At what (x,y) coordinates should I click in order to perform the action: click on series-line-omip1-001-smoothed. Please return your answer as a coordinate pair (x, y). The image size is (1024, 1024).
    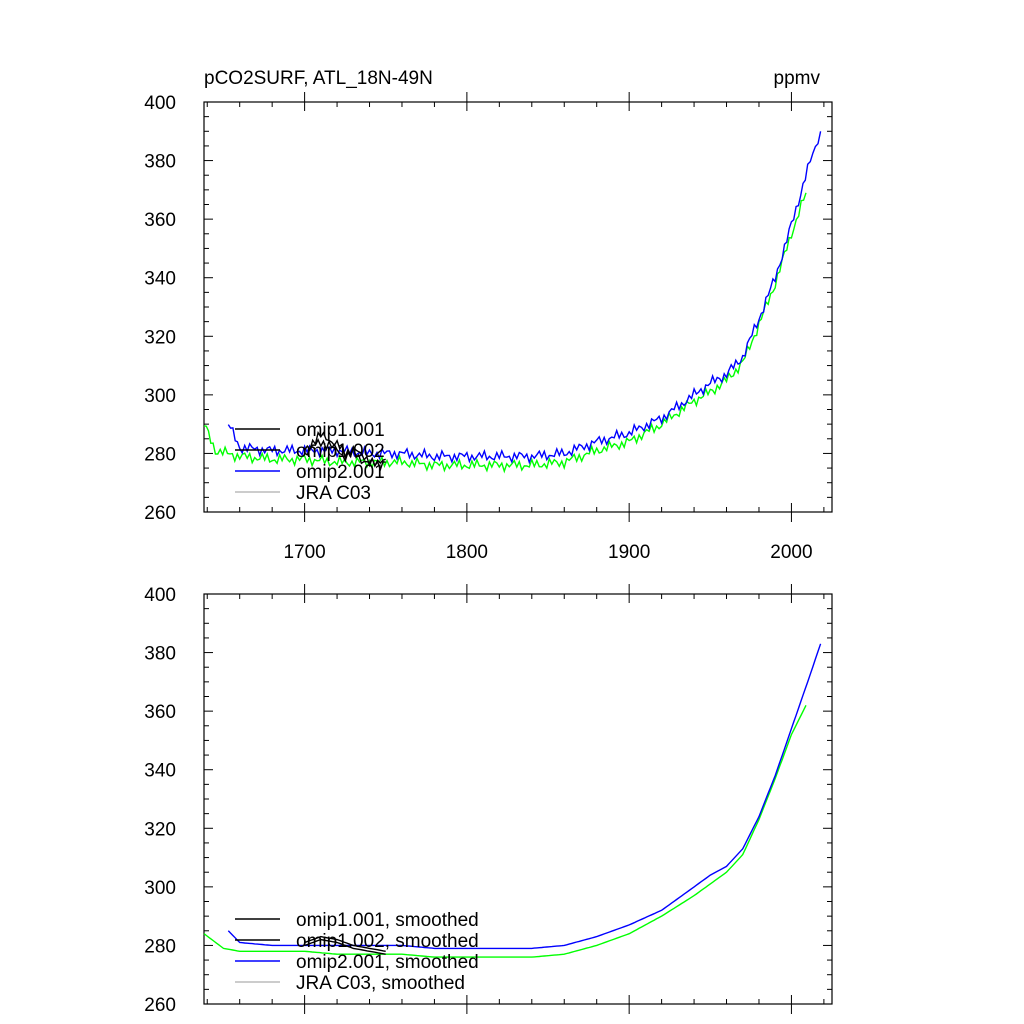
    Looking at the image, I should click on (345, 943).